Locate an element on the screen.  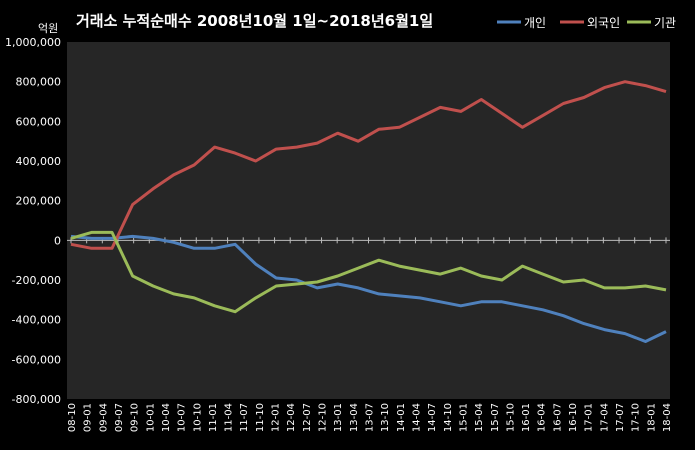
x-tick-label: 08-10 is located at coordinates (72, 417).